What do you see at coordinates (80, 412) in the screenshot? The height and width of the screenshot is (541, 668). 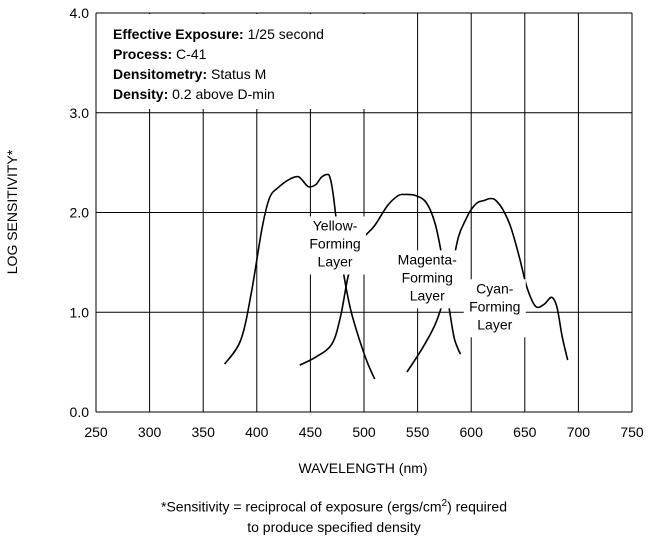 I see `y-tick-label-0: 0.0` at bounding box center [80, 412].